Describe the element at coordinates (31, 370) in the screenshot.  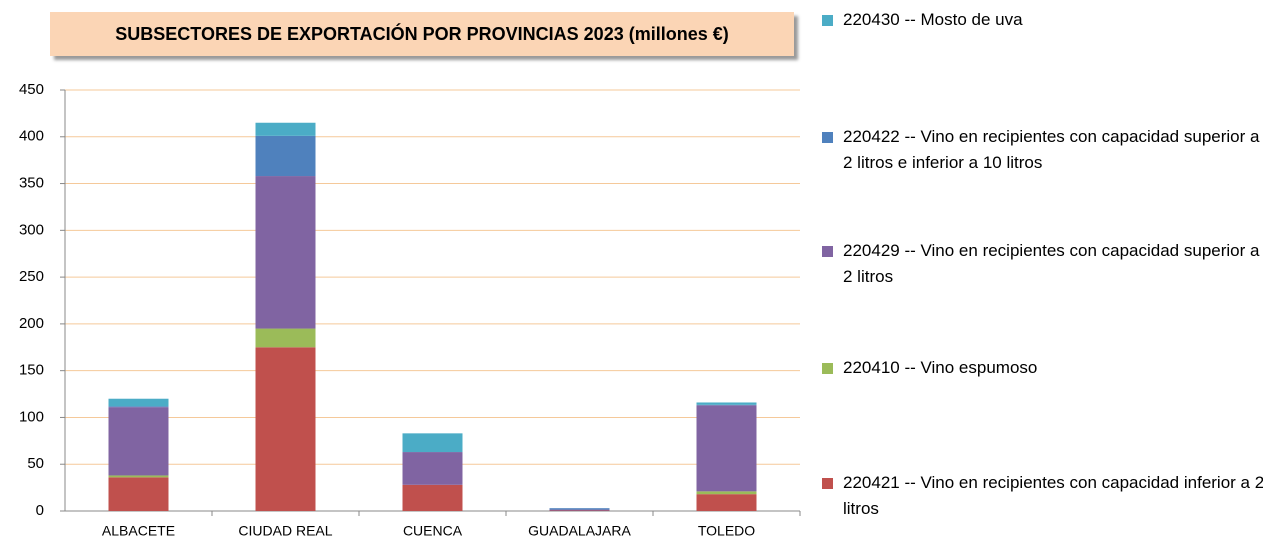
I see `y-tick-label: 150` at that location.